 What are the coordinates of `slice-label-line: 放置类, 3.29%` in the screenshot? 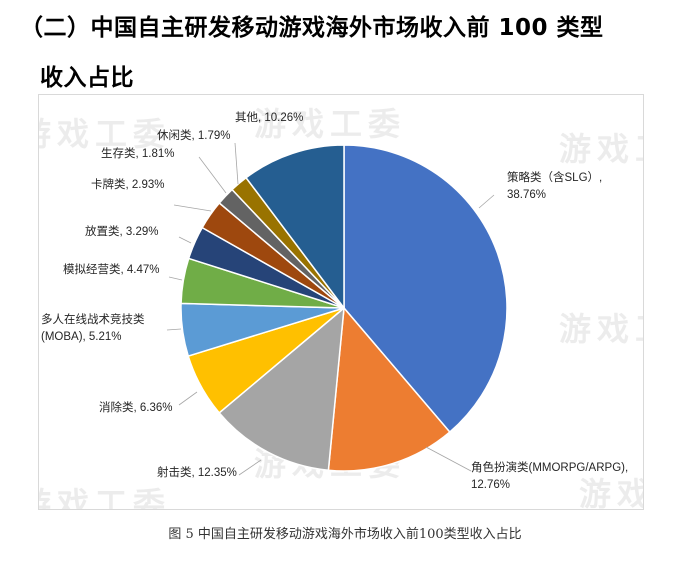 It's located at (122, 231).